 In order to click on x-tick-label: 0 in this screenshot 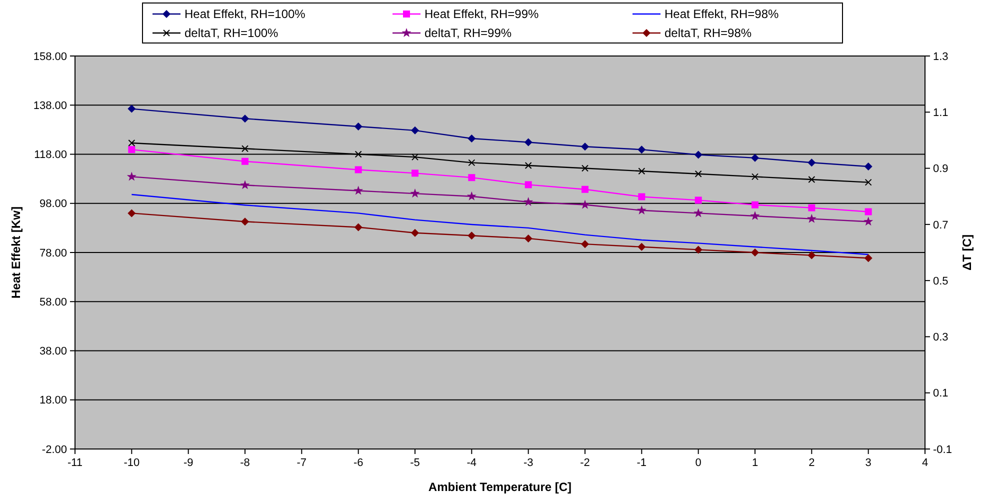, I will do `click(698, 463)`.